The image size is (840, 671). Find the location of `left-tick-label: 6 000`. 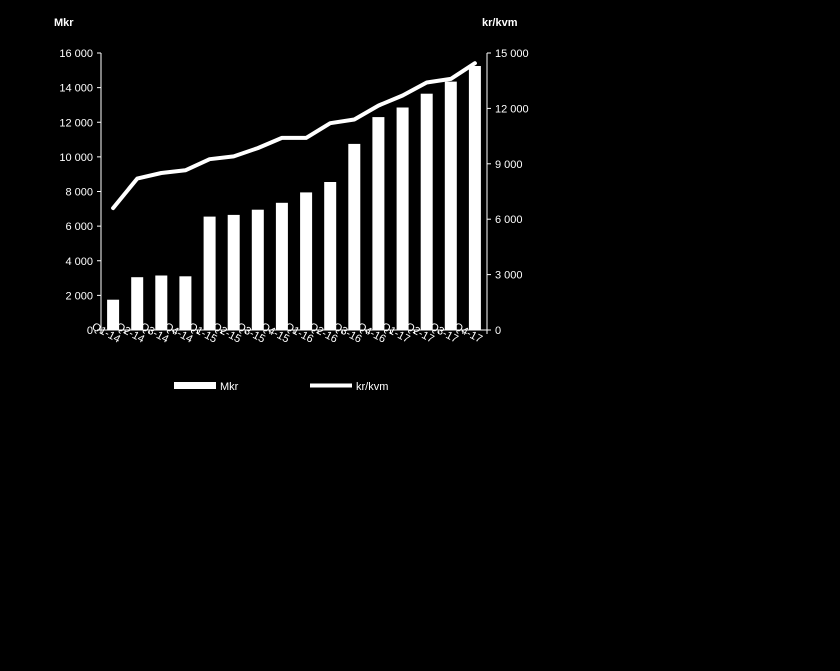

left-tick-label: 6 000 is located at coordinates (79, 227).